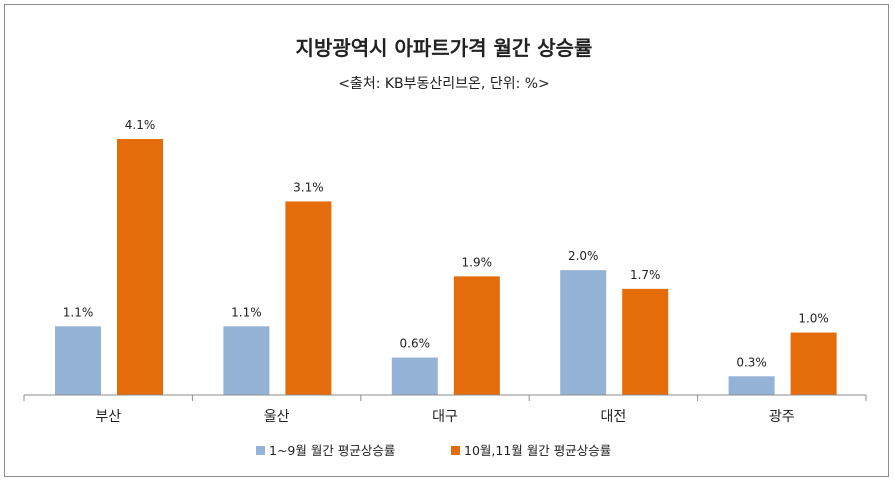  Describe the element at coordinates (477, 262) in the screenshot. I see `data-label: 1.9%` at that location.